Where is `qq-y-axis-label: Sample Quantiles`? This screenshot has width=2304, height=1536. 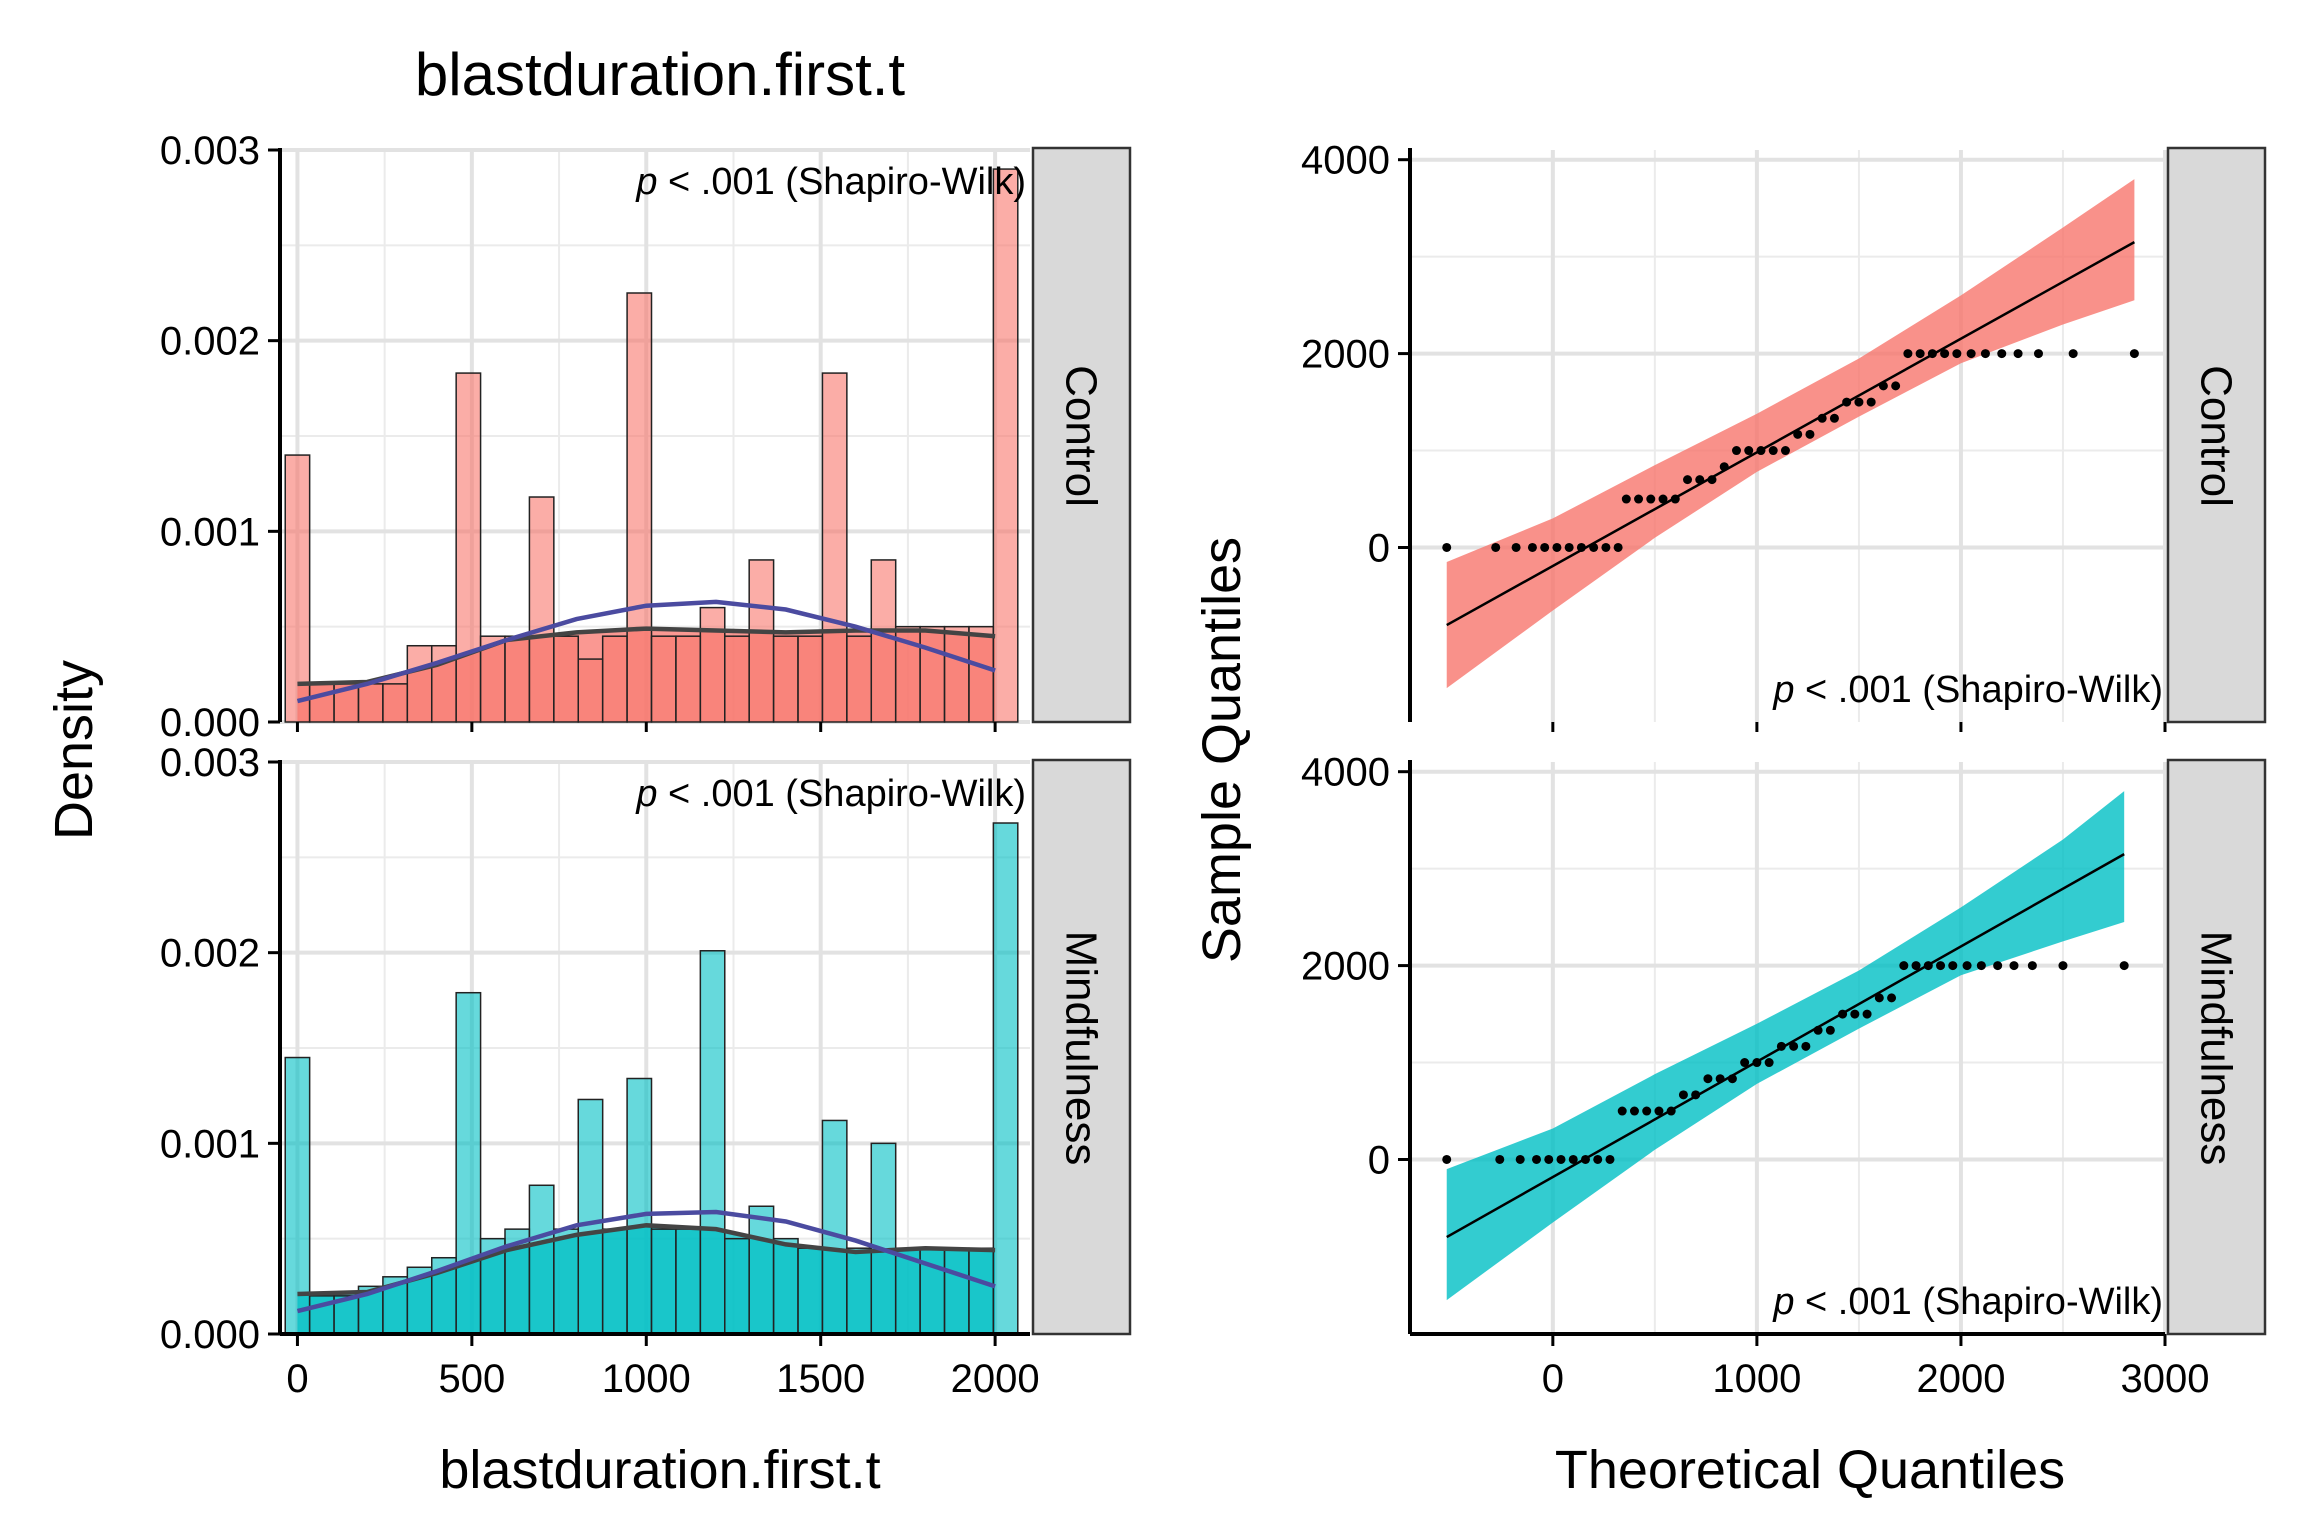 qq-y-axis-label: Sample Quantiles is located at coordinates (1222, 750).